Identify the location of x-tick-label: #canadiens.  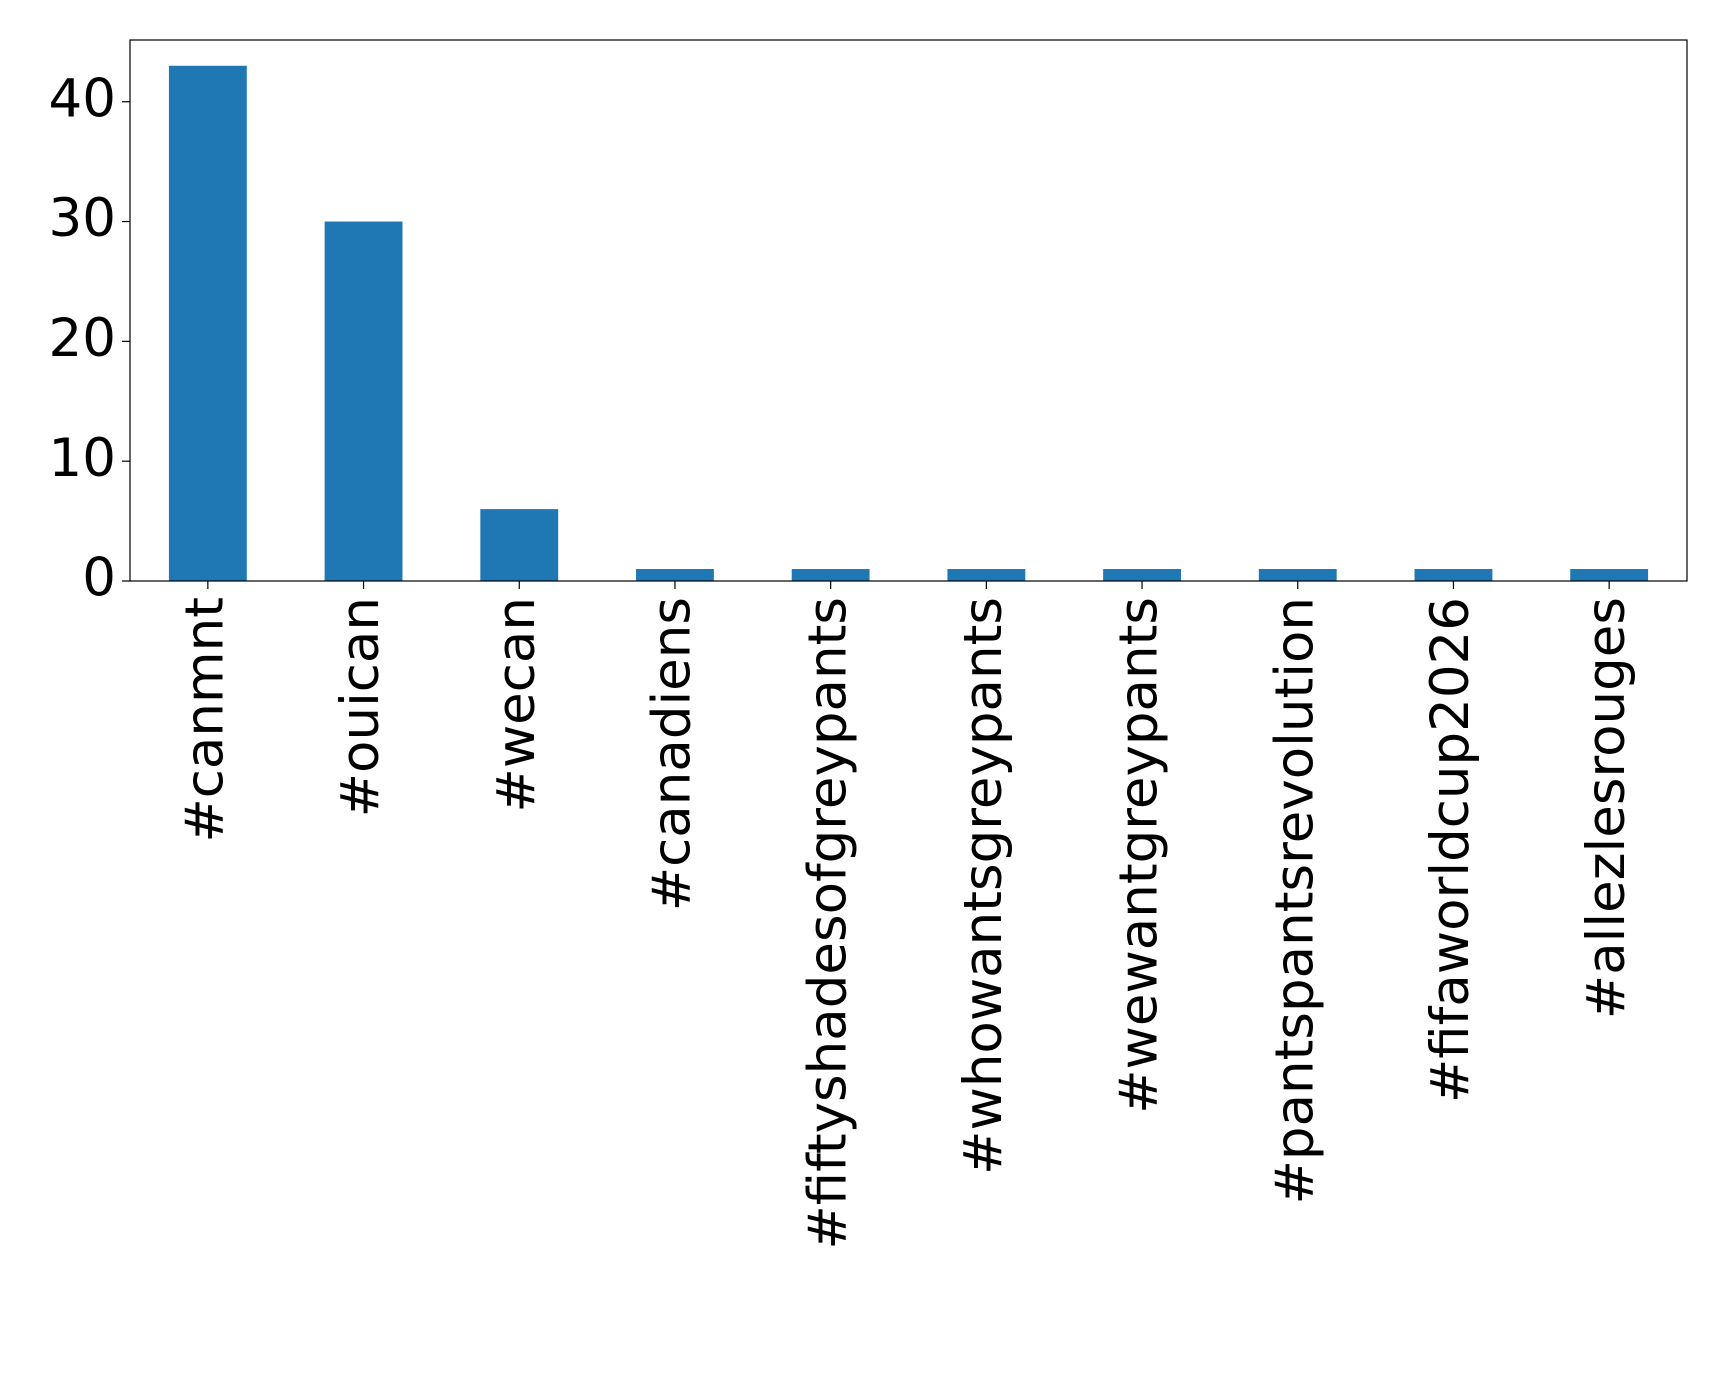
(672, 754).